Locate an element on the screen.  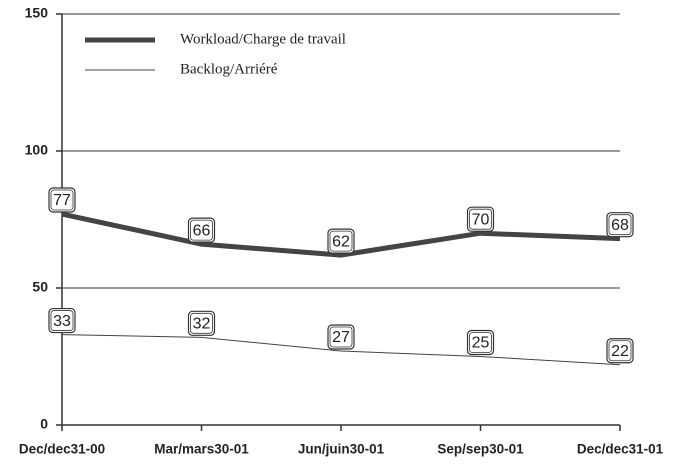
data-label: 77 is located at coordinates (62, 200).